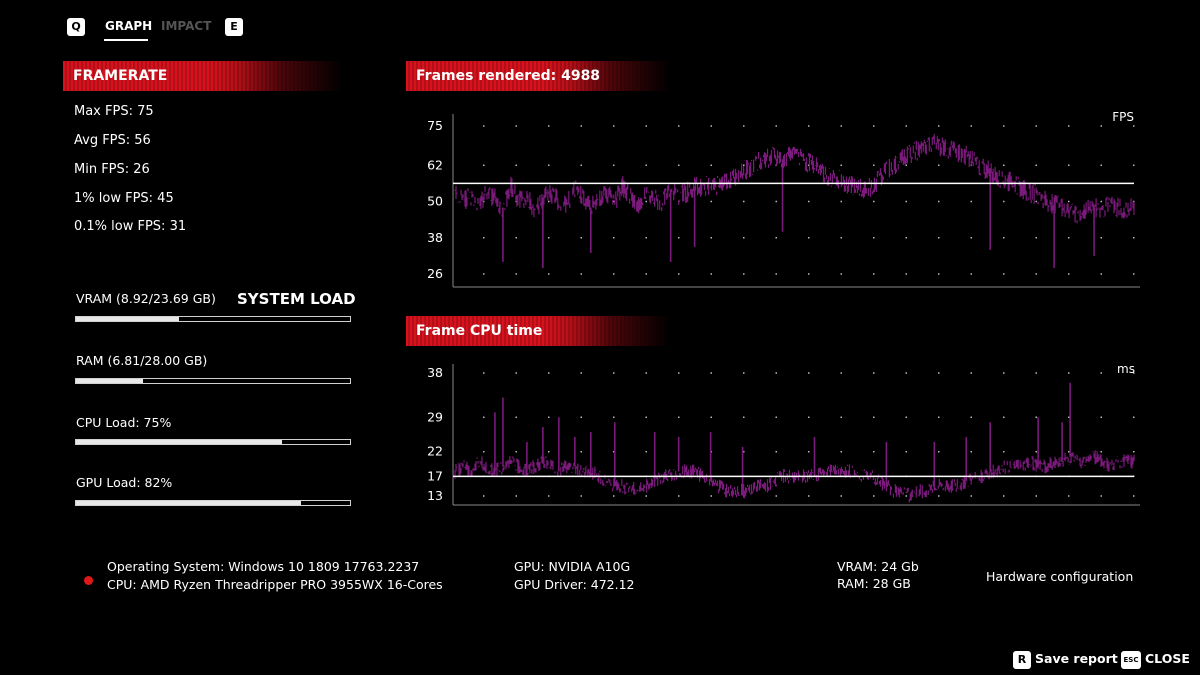 The image size is (1200, 675). What do you see at coordinates (234, 27) in the screenshot?
I see `e-key-icon: E` at bounding box center [234, 27].